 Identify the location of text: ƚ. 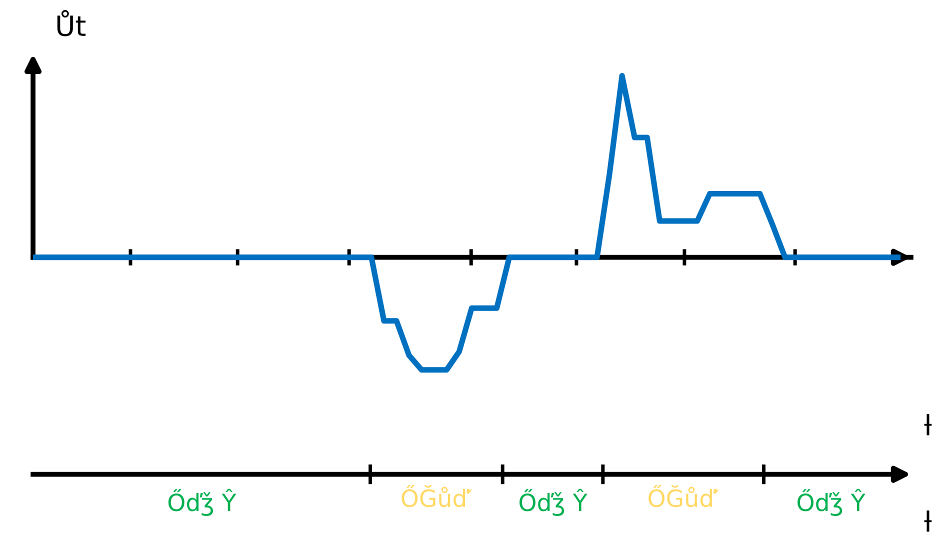
(928, 521).